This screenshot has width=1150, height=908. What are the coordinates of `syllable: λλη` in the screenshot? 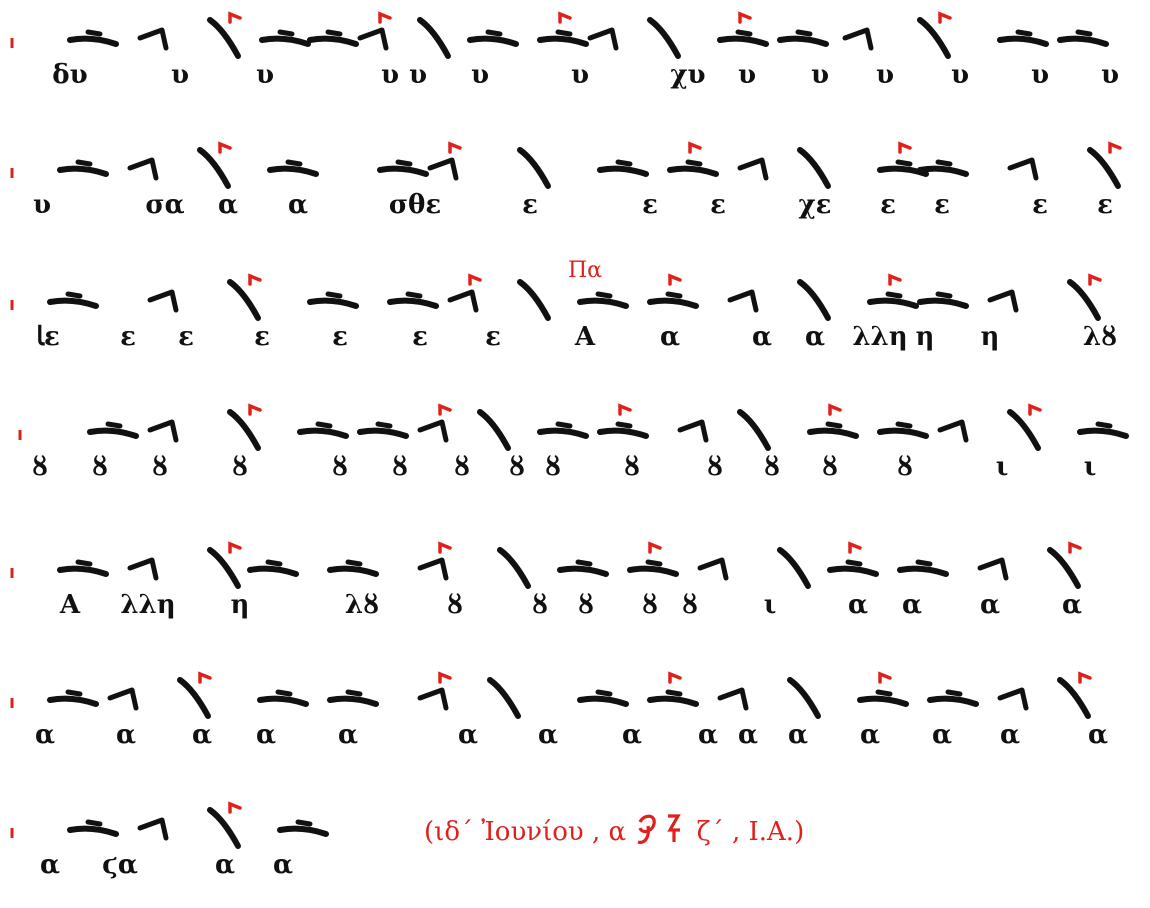 It's located at (148, 605).